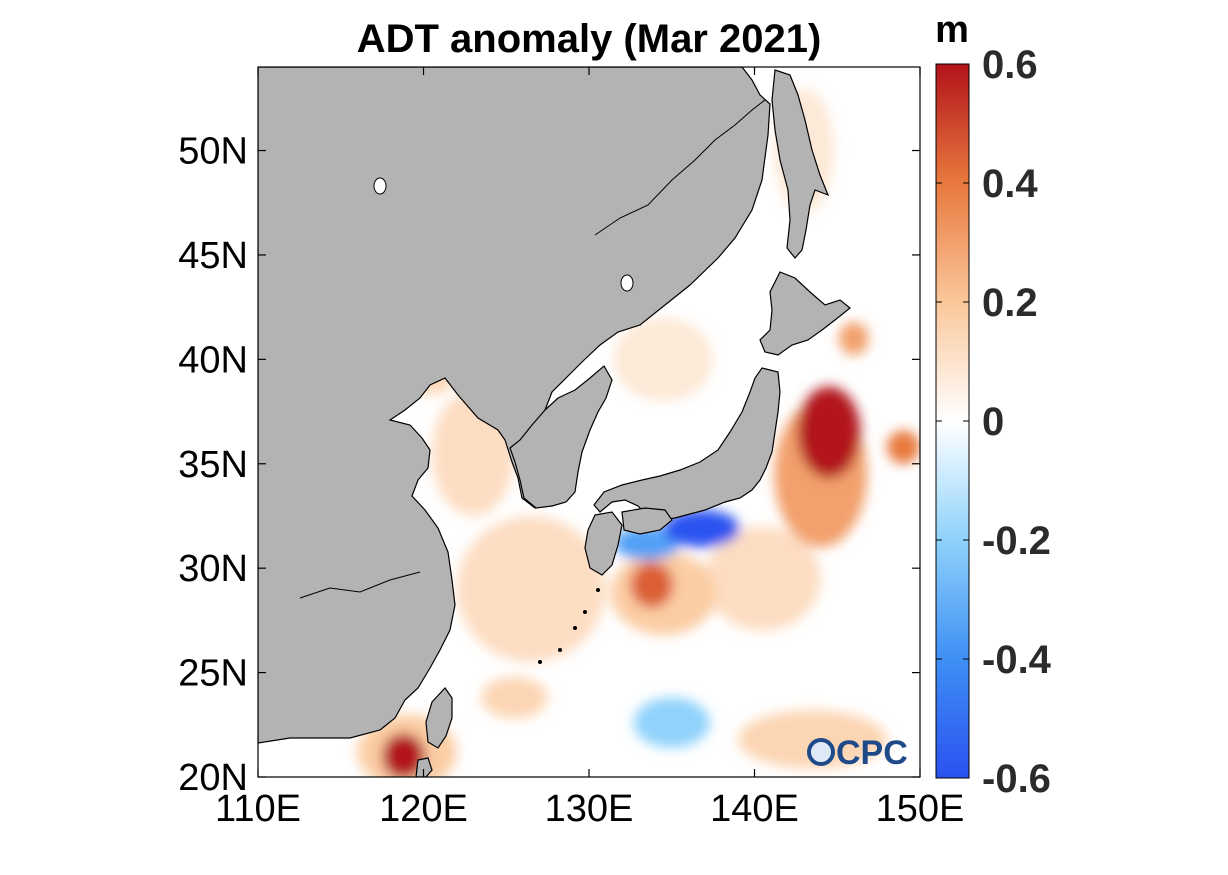 The height and width of the screenshot is (875, 1228). I want to click on anomaly-south-warm-west, so click(514, 697).